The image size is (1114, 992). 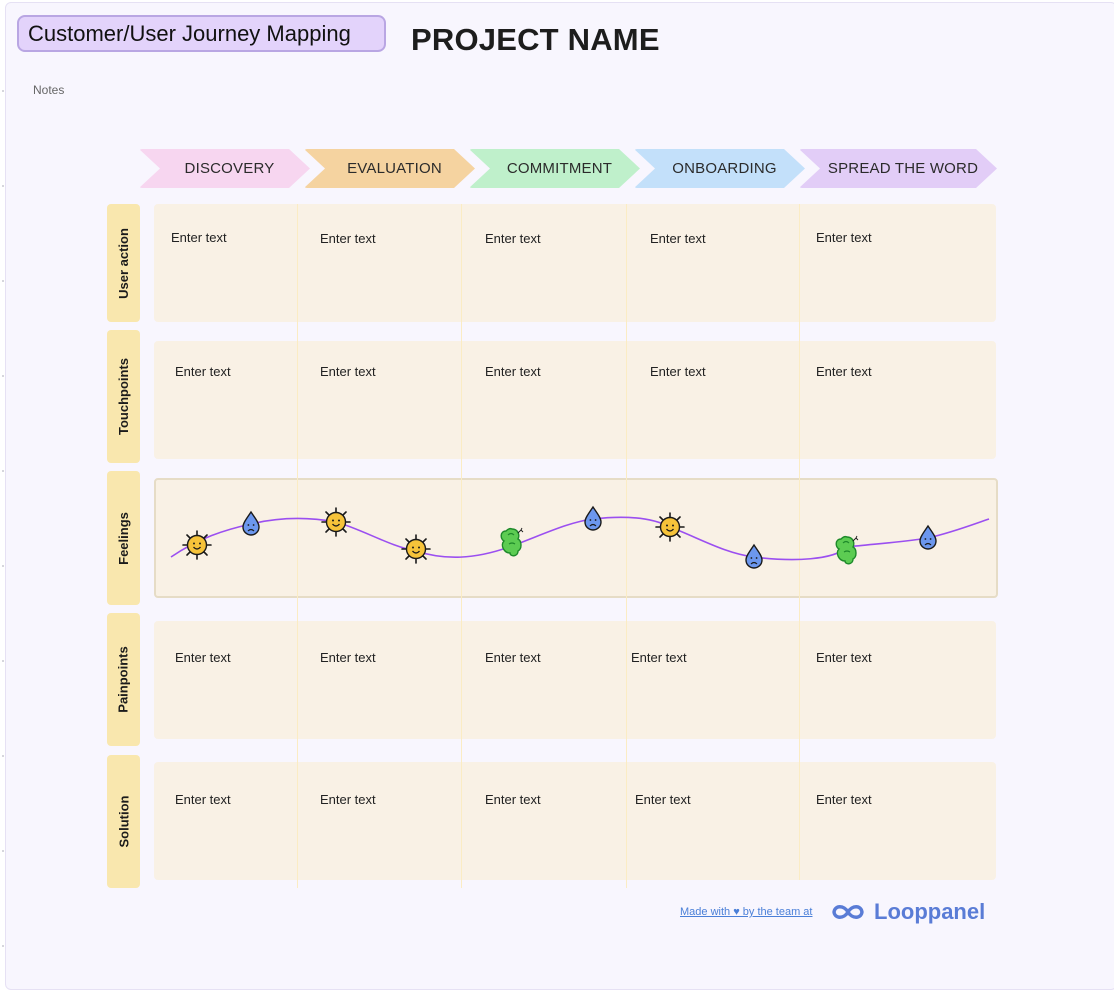 What do you see at coordinates (513, 799) in the screenshot?
I see `solution-cell-commitment: Enter text` at bounding box center [513, 799].